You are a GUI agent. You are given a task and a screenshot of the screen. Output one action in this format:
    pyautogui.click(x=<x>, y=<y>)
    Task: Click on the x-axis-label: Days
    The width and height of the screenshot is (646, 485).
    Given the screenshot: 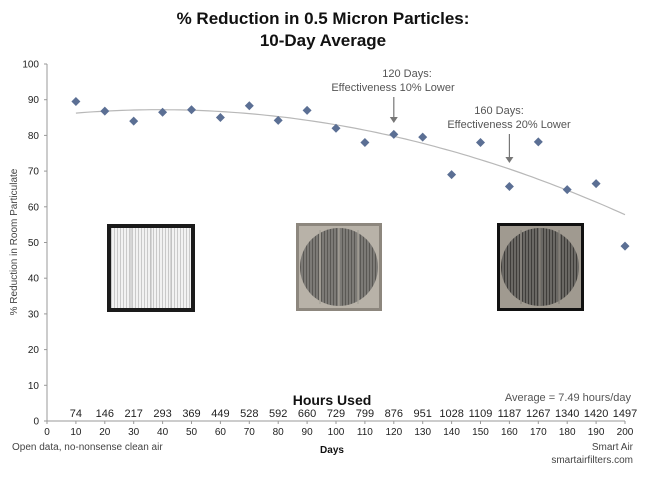 What is the action you would take?
    pyautogui.click(x=332, y=450)
    